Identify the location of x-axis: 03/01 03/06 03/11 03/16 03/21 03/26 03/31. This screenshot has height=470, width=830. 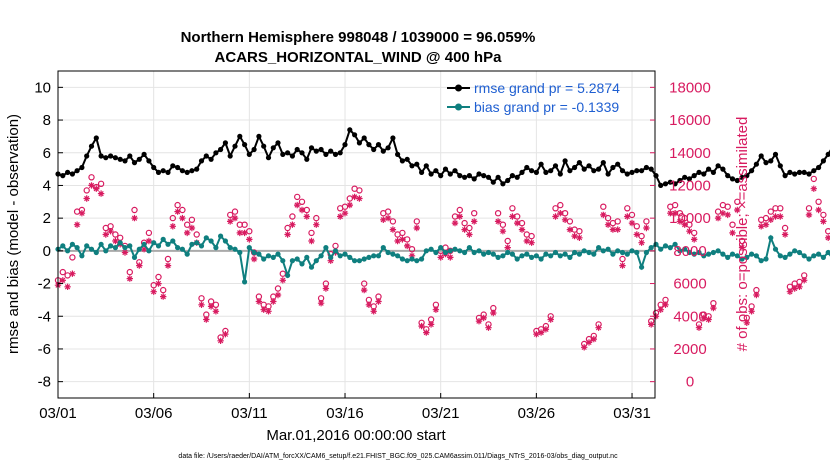
(345, 407).